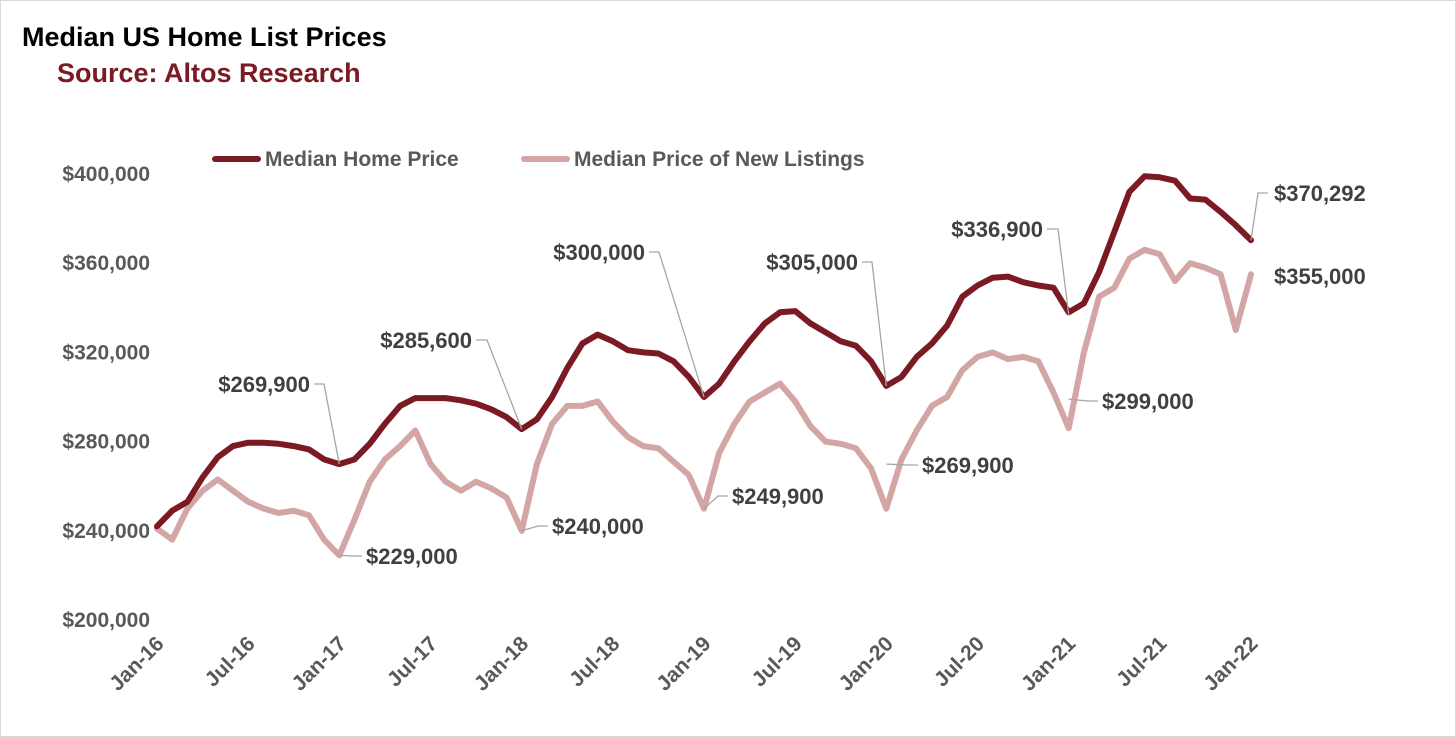 The height and width of the screenshot is (737, 1456). Describe the element at coordinates (106, 620) in the screenshot. I see `y-tick-label: $200,000` at that location.